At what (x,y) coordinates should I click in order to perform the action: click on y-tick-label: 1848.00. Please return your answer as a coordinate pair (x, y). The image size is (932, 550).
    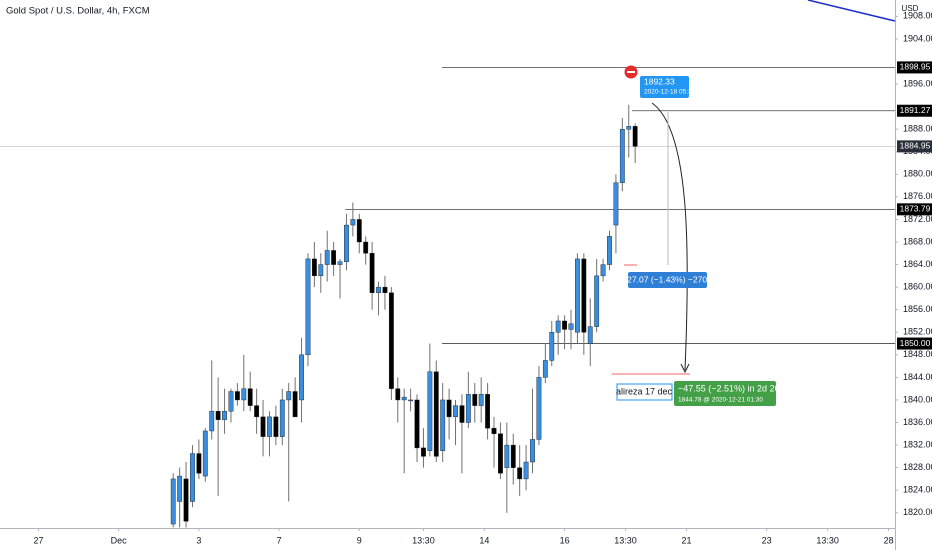
    Looking at the image, I should click on (917, 354).